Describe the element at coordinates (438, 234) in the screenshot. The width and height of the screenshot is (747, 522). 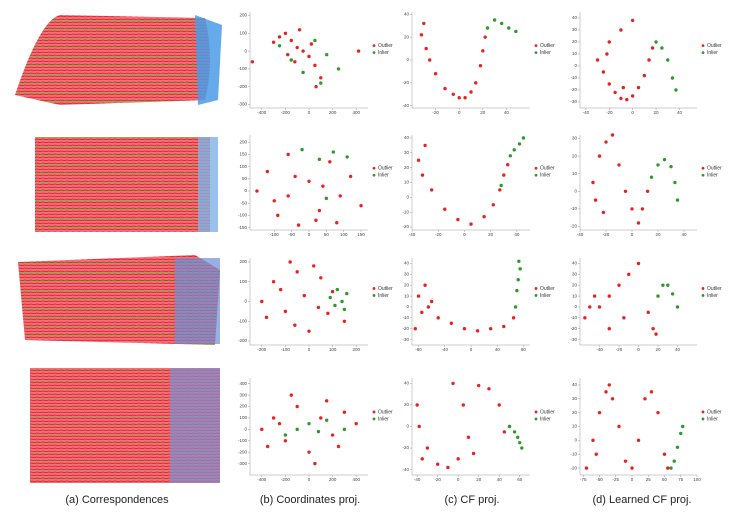
I see `x-tick-label: -20` at that location.